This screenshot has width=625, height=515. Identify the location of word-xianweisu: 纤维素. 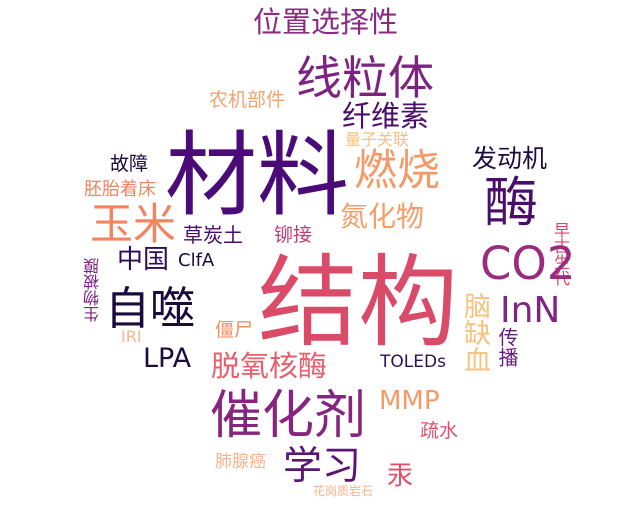
(386, 116).